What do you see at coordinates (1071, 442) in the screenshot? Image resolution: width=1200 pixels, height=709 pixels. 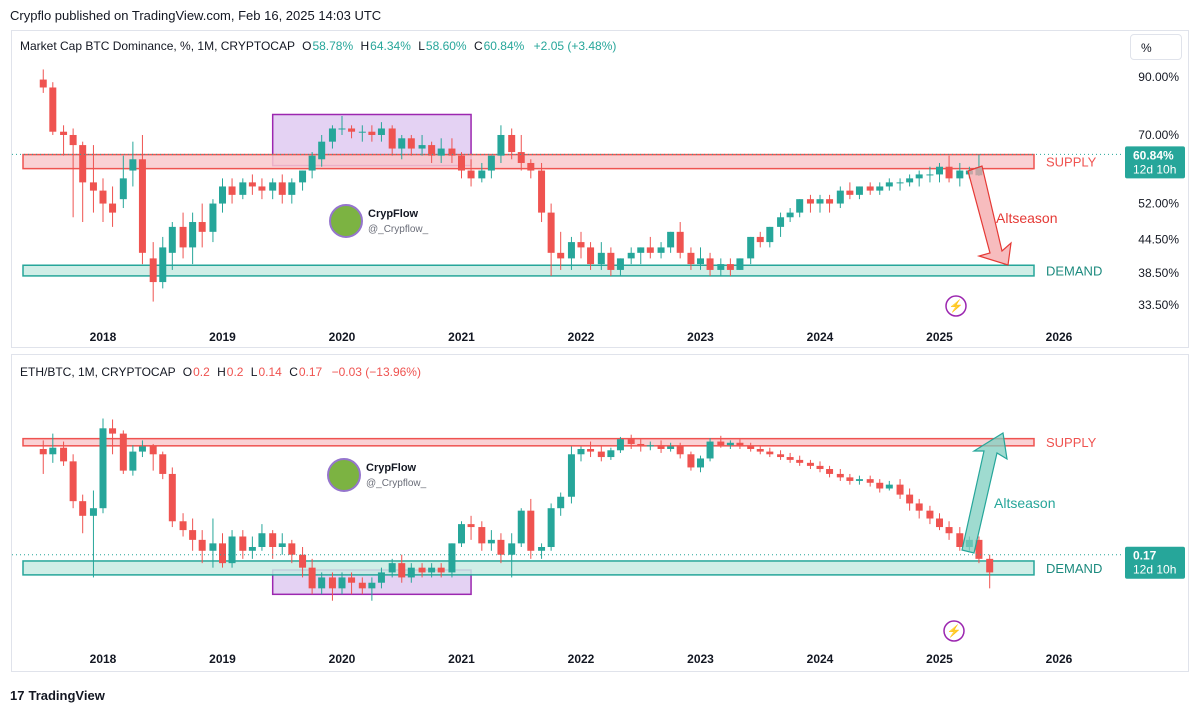 I see `supply-label: SUPPLY` at bounding box center [1071, 442].